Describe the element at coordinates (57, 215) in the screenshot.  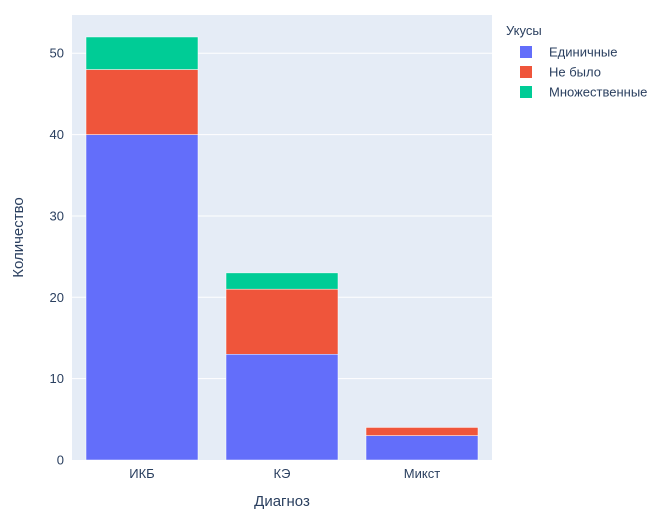
I see `y-tick-label: 30` at that location.